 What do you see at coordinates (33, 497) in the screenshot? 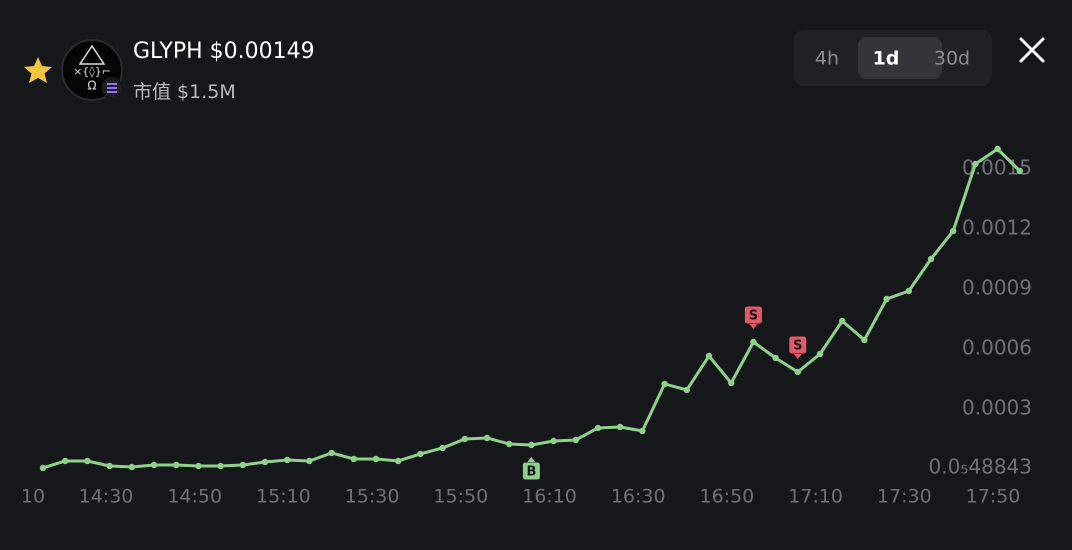
I see `x-tick-label: 10` at bounding box center [33, 497].